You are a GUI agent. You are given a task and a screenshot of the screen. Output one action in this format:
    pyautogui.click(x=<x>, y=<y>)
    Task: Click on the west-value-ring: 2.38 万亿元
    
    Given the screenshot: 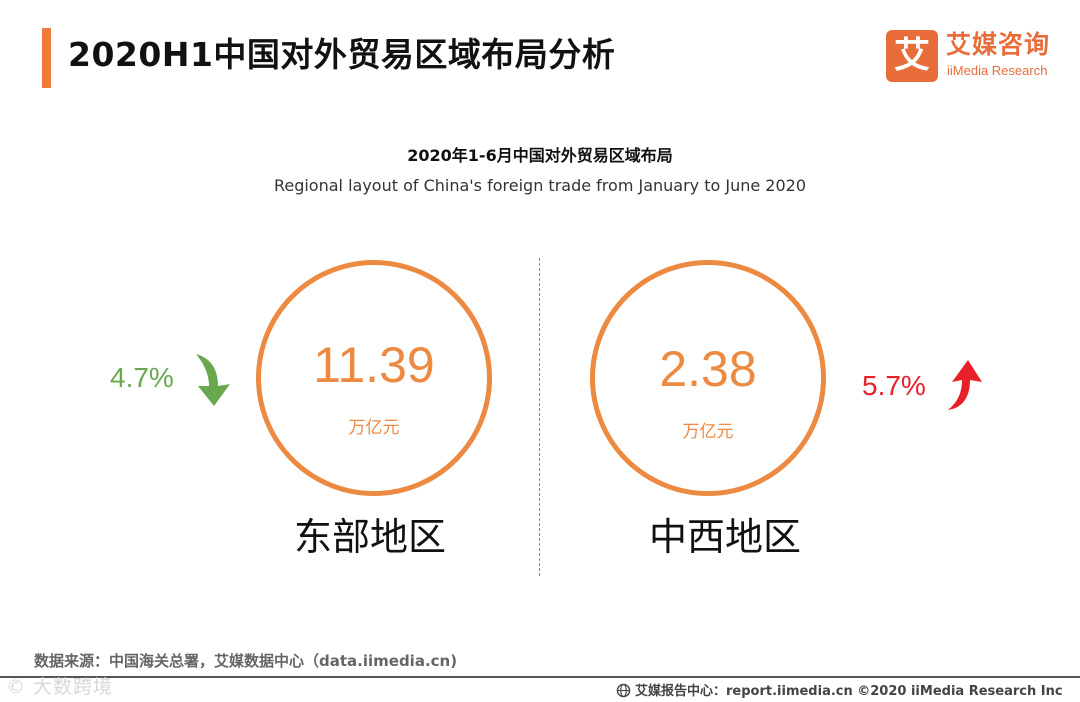 What is the action you would take?
    pyautogui.click(x=708, y=378)
    